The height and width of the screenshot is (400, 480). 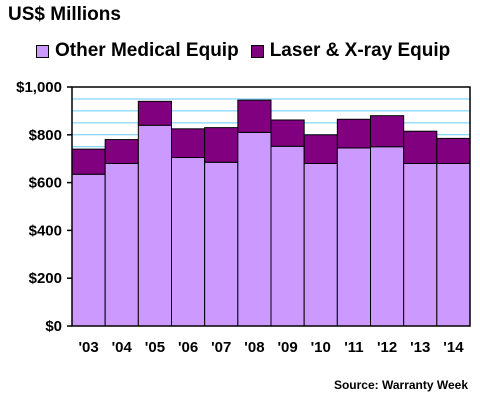 What do you see at coordinates (88, 347) in the screenshot?
I see `x-tick-label: '03` at bounding box center [88, 347].